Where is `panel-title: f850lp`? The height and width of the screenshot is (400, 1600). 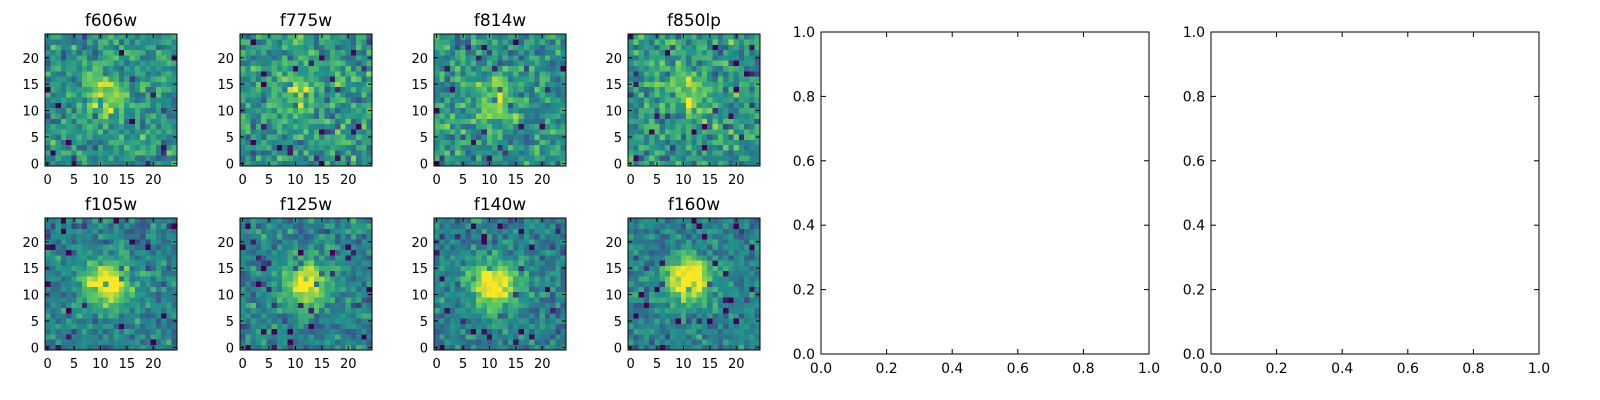
panel-title: f850lp is located at coordinates (694, 21).